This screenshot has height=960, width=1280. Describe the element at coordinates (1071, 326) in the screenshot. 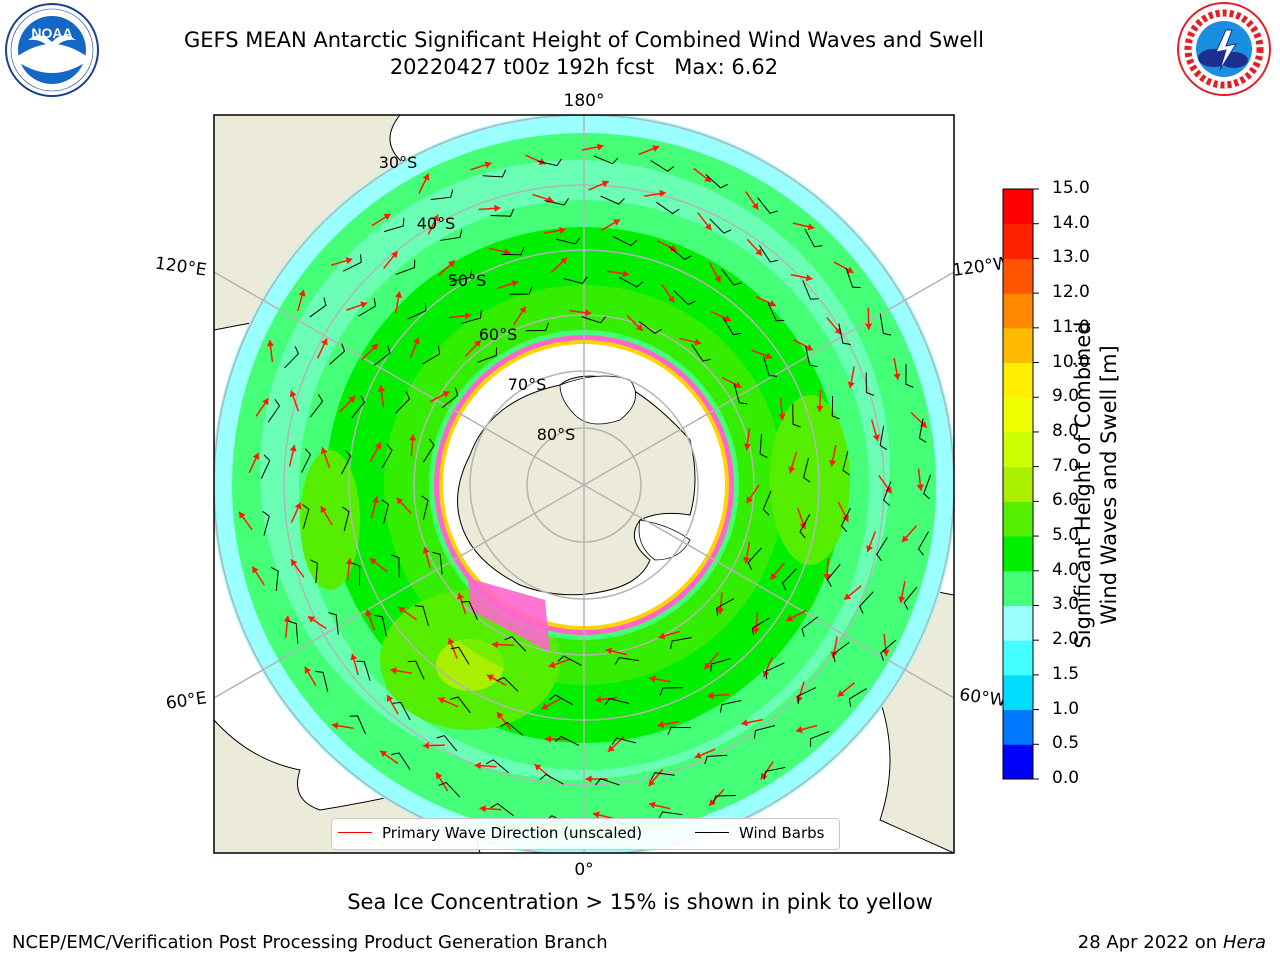

I see `colorbar-tick-label: 11.0` at that location.